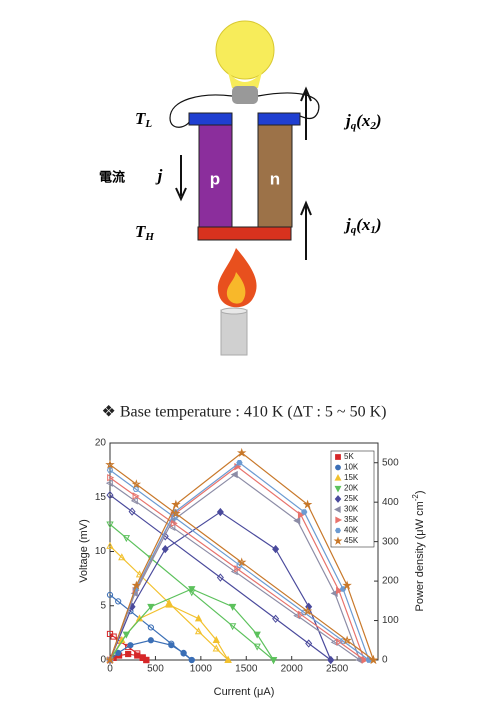 The height and width of the screenshot is (704, 484). Describe the element at coordinates (210, 119) in the screenshot. I see `cold-plate` at that location.